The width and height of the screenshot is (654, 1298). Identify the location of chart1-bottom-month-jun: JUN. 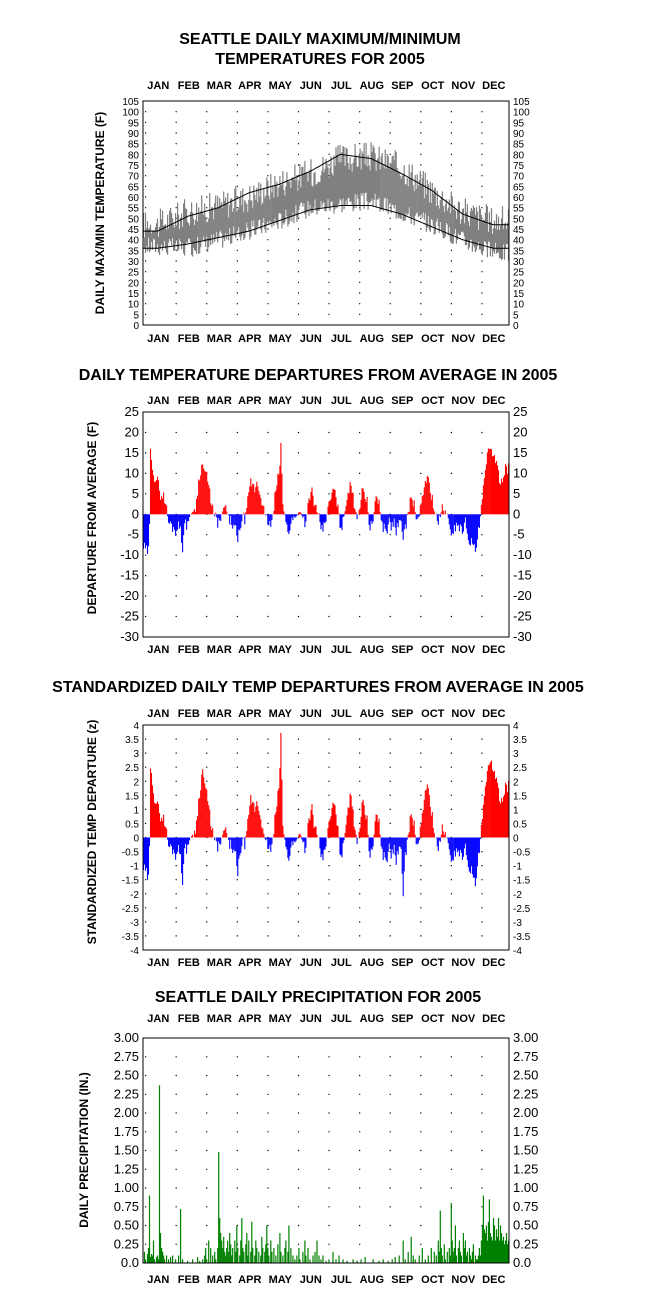
(311, 339).